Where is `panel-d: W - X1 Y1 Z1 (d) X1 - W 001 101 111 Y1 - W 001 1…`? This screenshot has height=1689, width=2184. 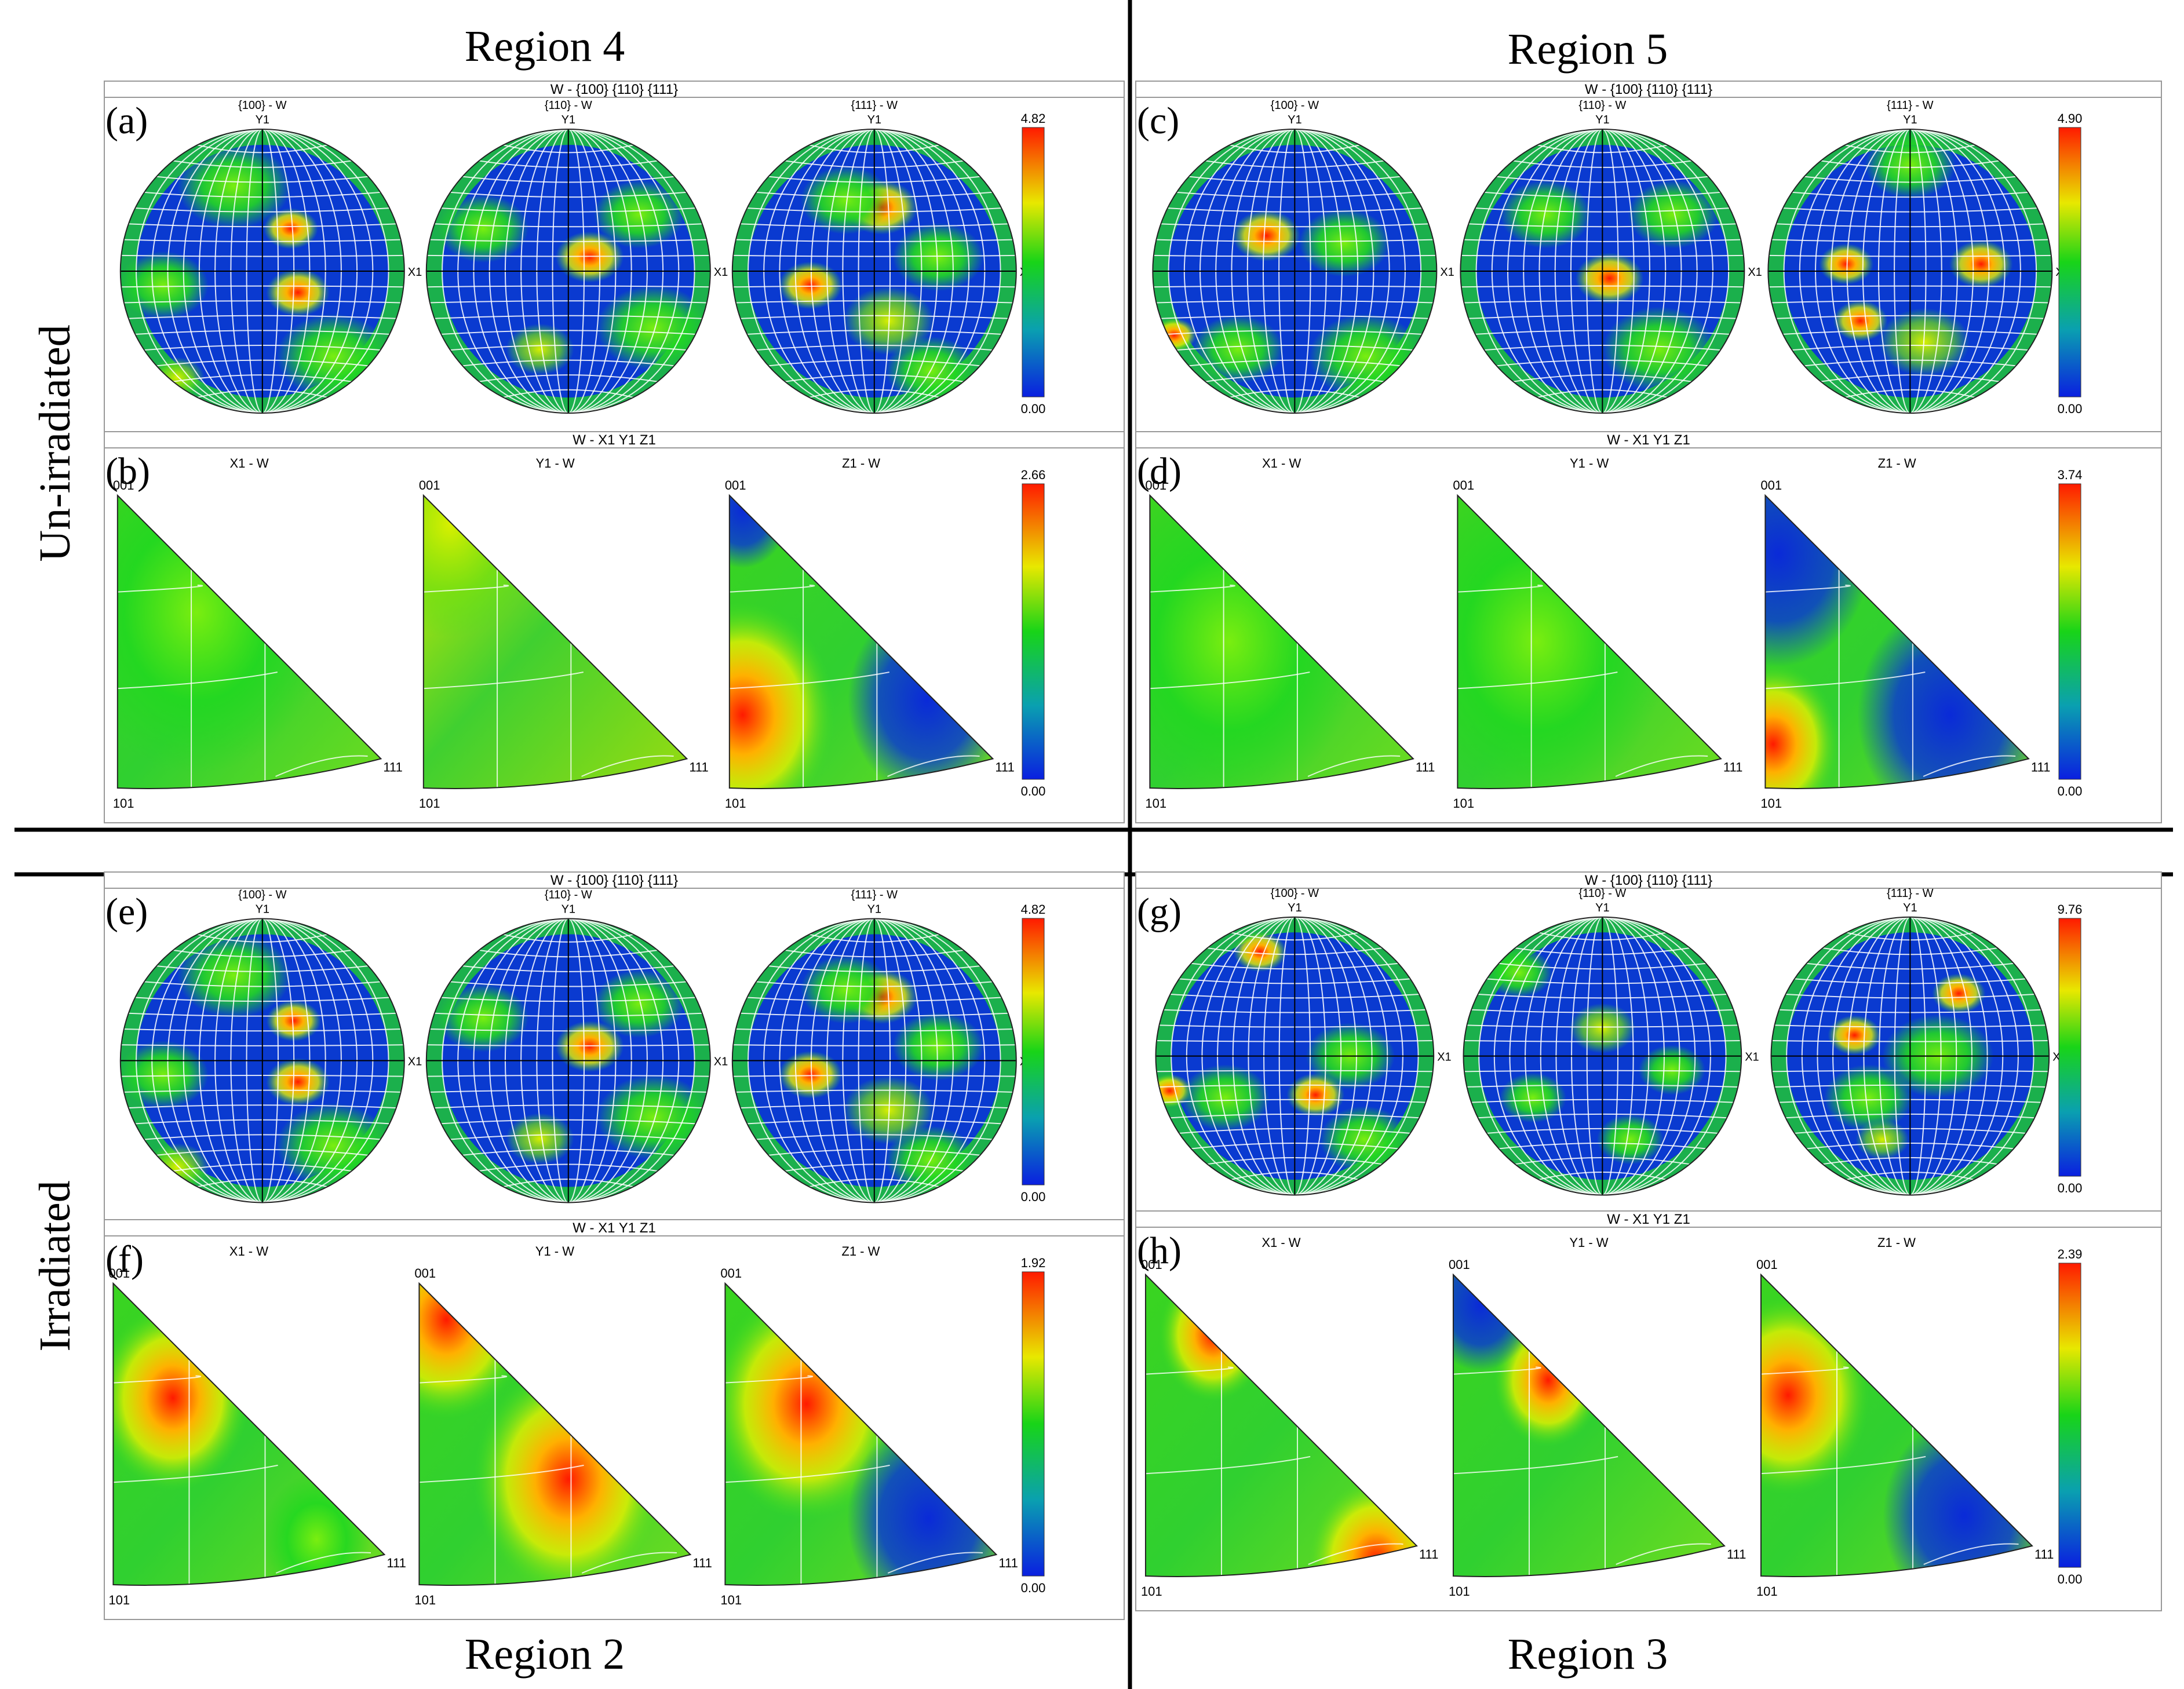
panel-d: W - X1 Y1 Z1 (d) X1 - W 001 101 111 Y1 - W 001 1… is located at coordinates (1648, 627).